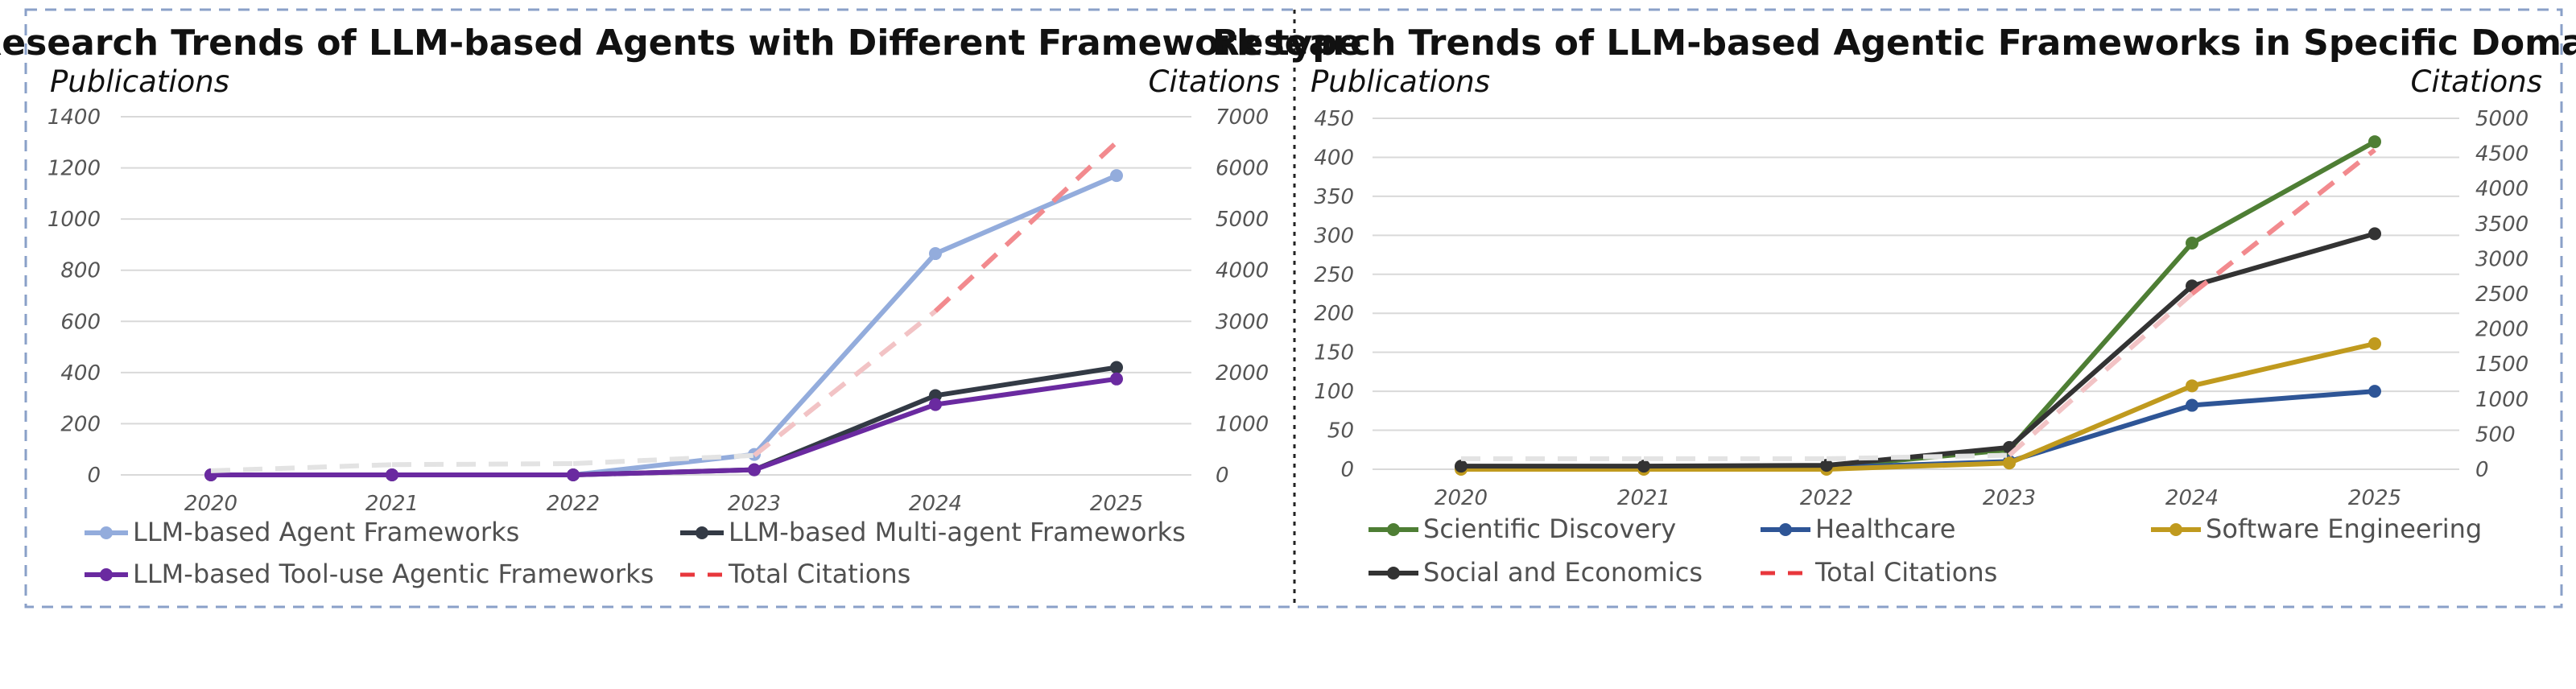 The width and height of the screenshot is (2576, 689). What do you see at coordinates (1242, 118) in the screenshot?
I see `y2-tick-label: 7000` at bounding box center [1242, 118].